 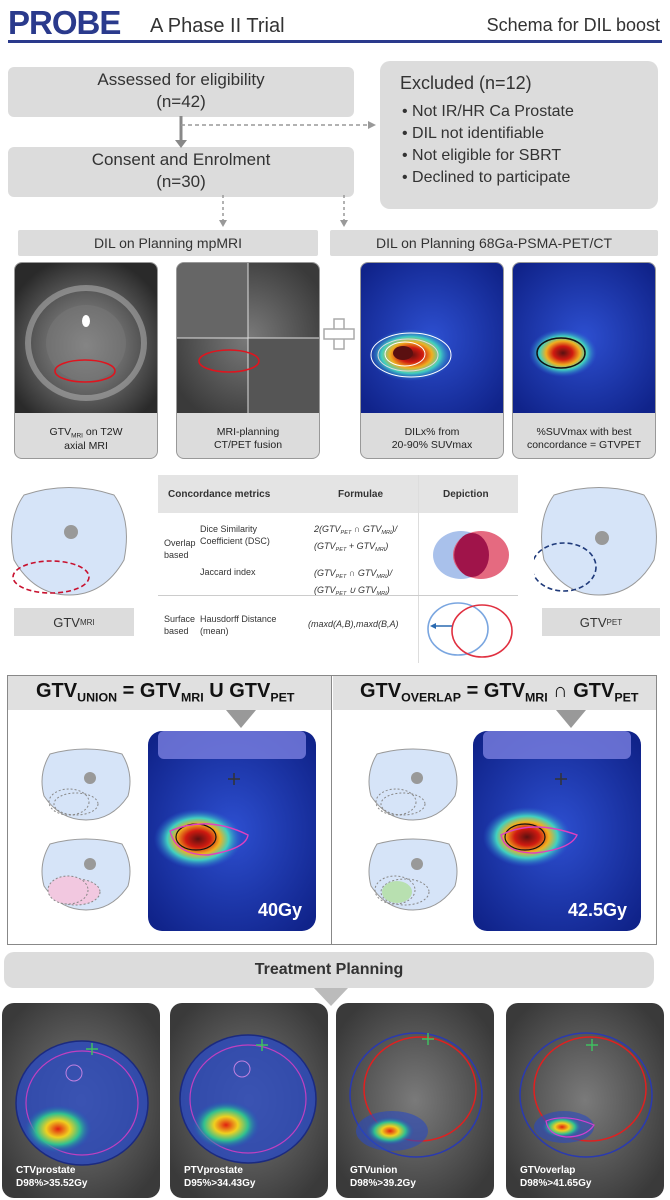 What do you see at coordinates (219, 494) in the screenshot?
I see `table-header-metrics: Concordance metrics` at bounding box center [219, 494].